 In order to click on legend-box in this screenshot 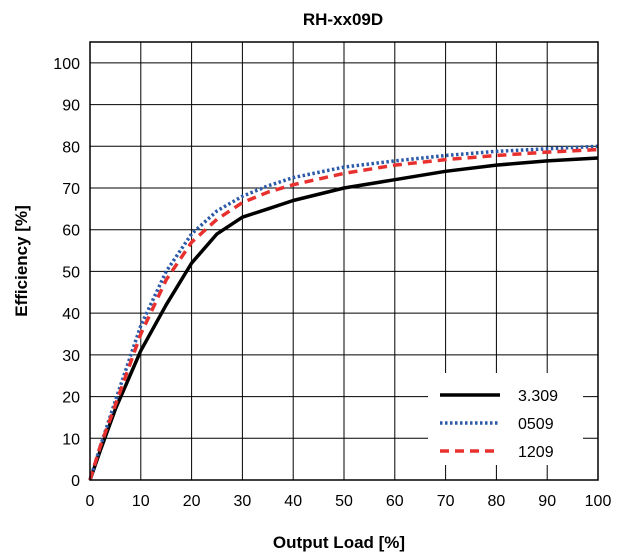, I will do `click(505, 419)`.